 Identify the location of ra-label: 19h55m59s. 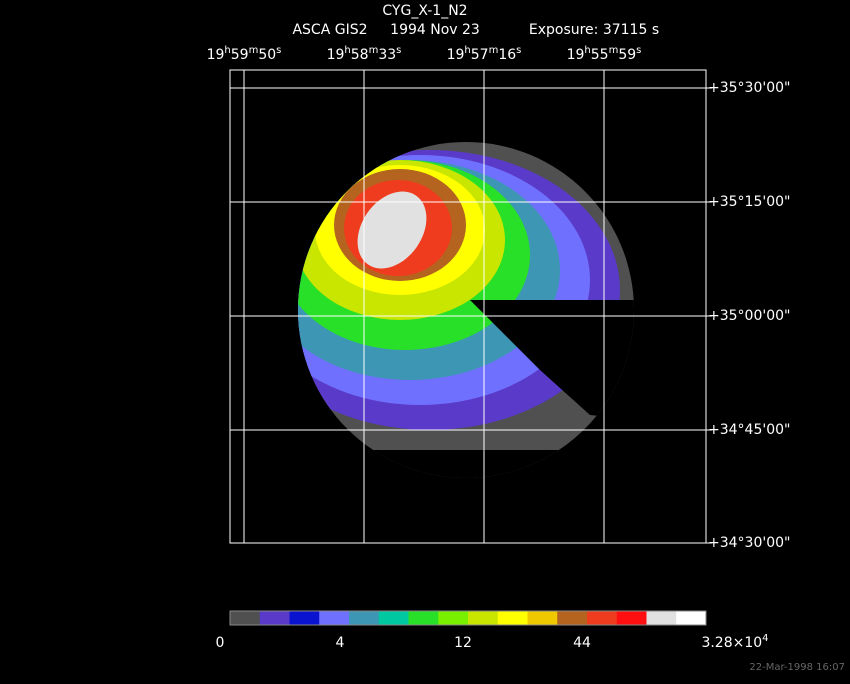
(604, 54).